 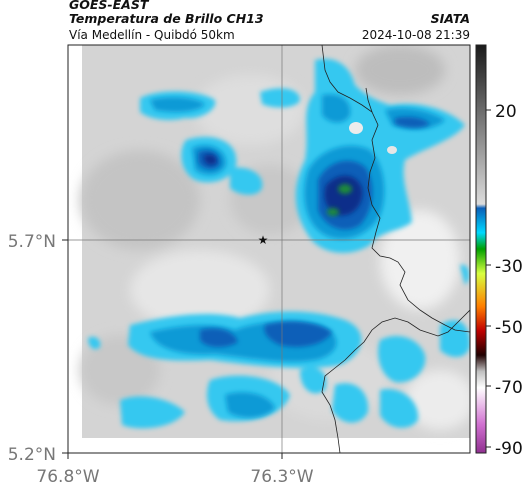 I want to click on product-title: Temperatura de Brillo CH13, so click(x=166, y=18).